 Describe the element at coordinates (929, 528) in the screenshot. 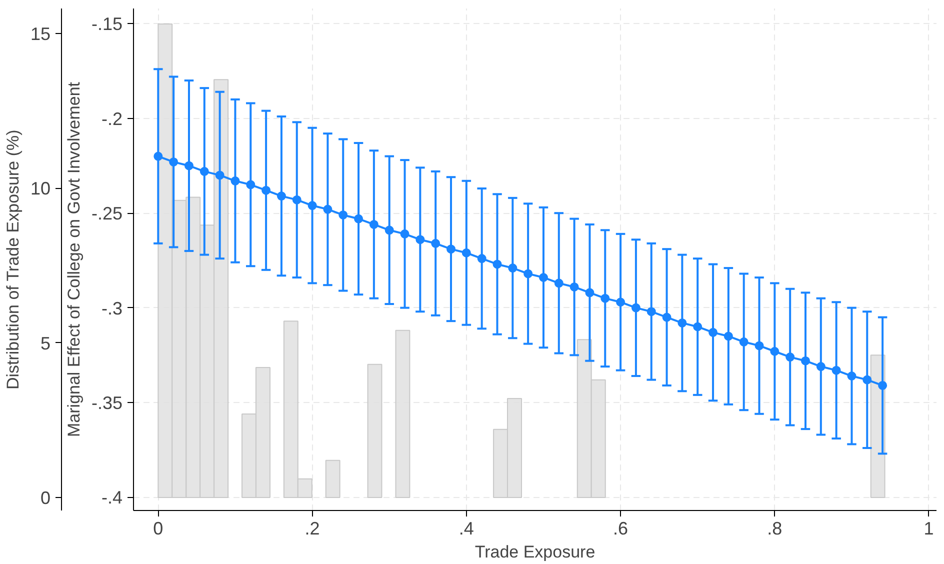

I see `x-tick-label: 1` at that location.